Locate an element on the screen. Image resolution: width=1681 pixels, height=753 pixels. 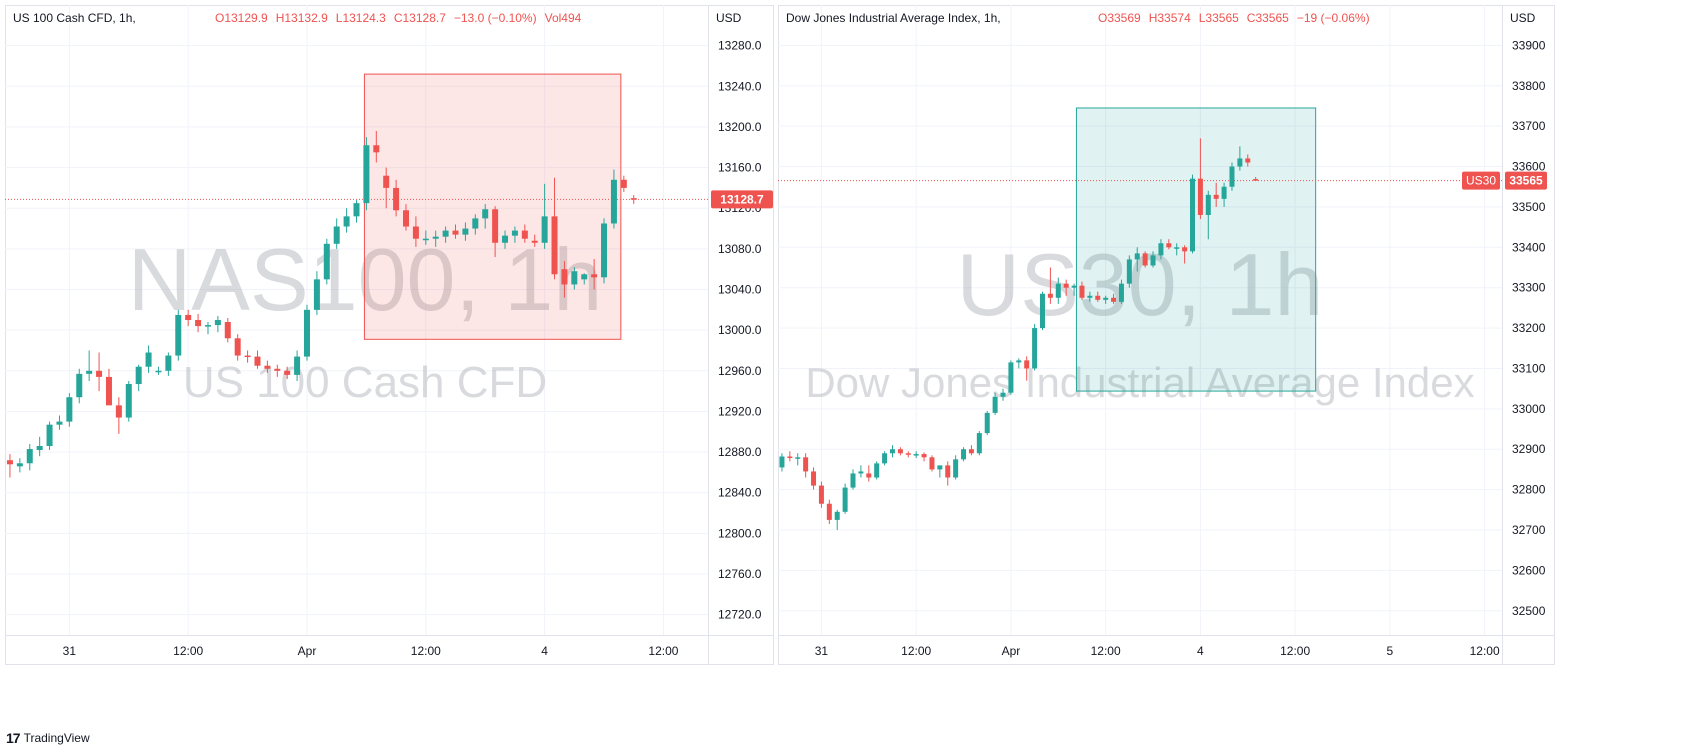
price-tick-label: 32600 is located at coordinates (1529, 570).